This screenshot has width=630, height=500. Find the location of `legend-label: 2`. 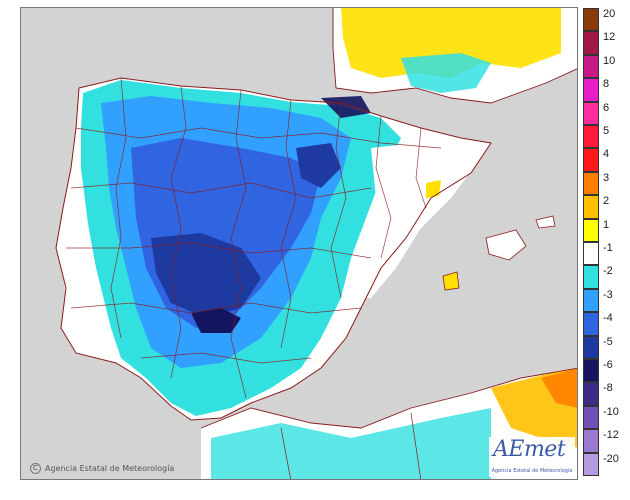

legend-label: 2 is located at coordinates (606, 201).